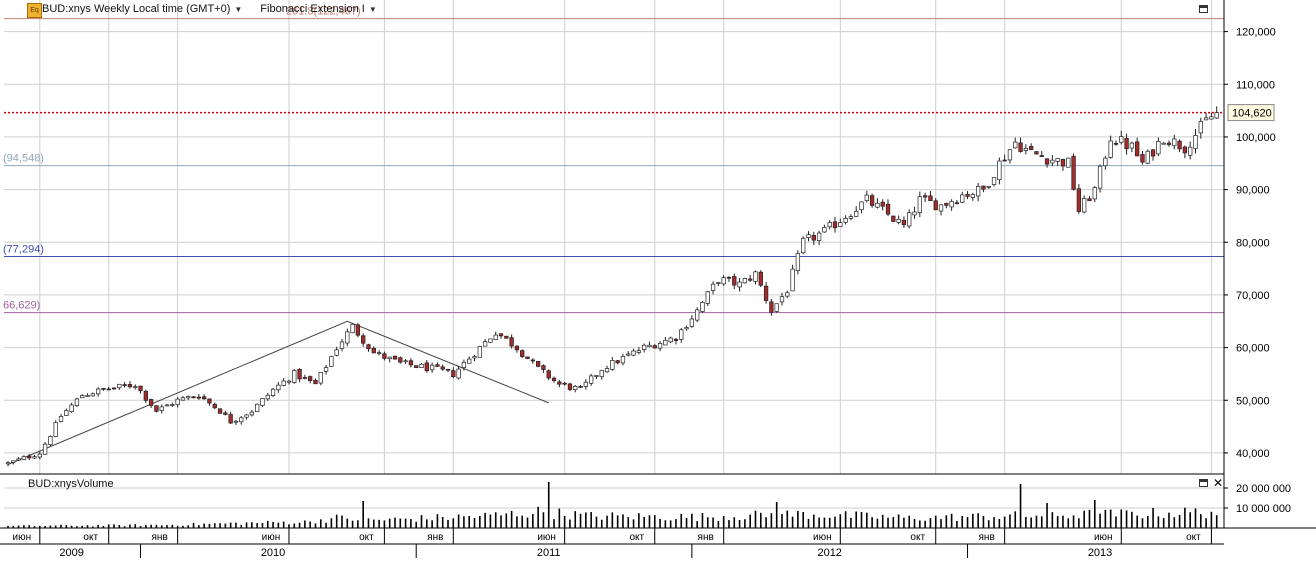  What do you see at coordinates (1255, 85) in the screenshot?
I see `y-tick-label-7: 110,000` at bounding box center [1255, 85].